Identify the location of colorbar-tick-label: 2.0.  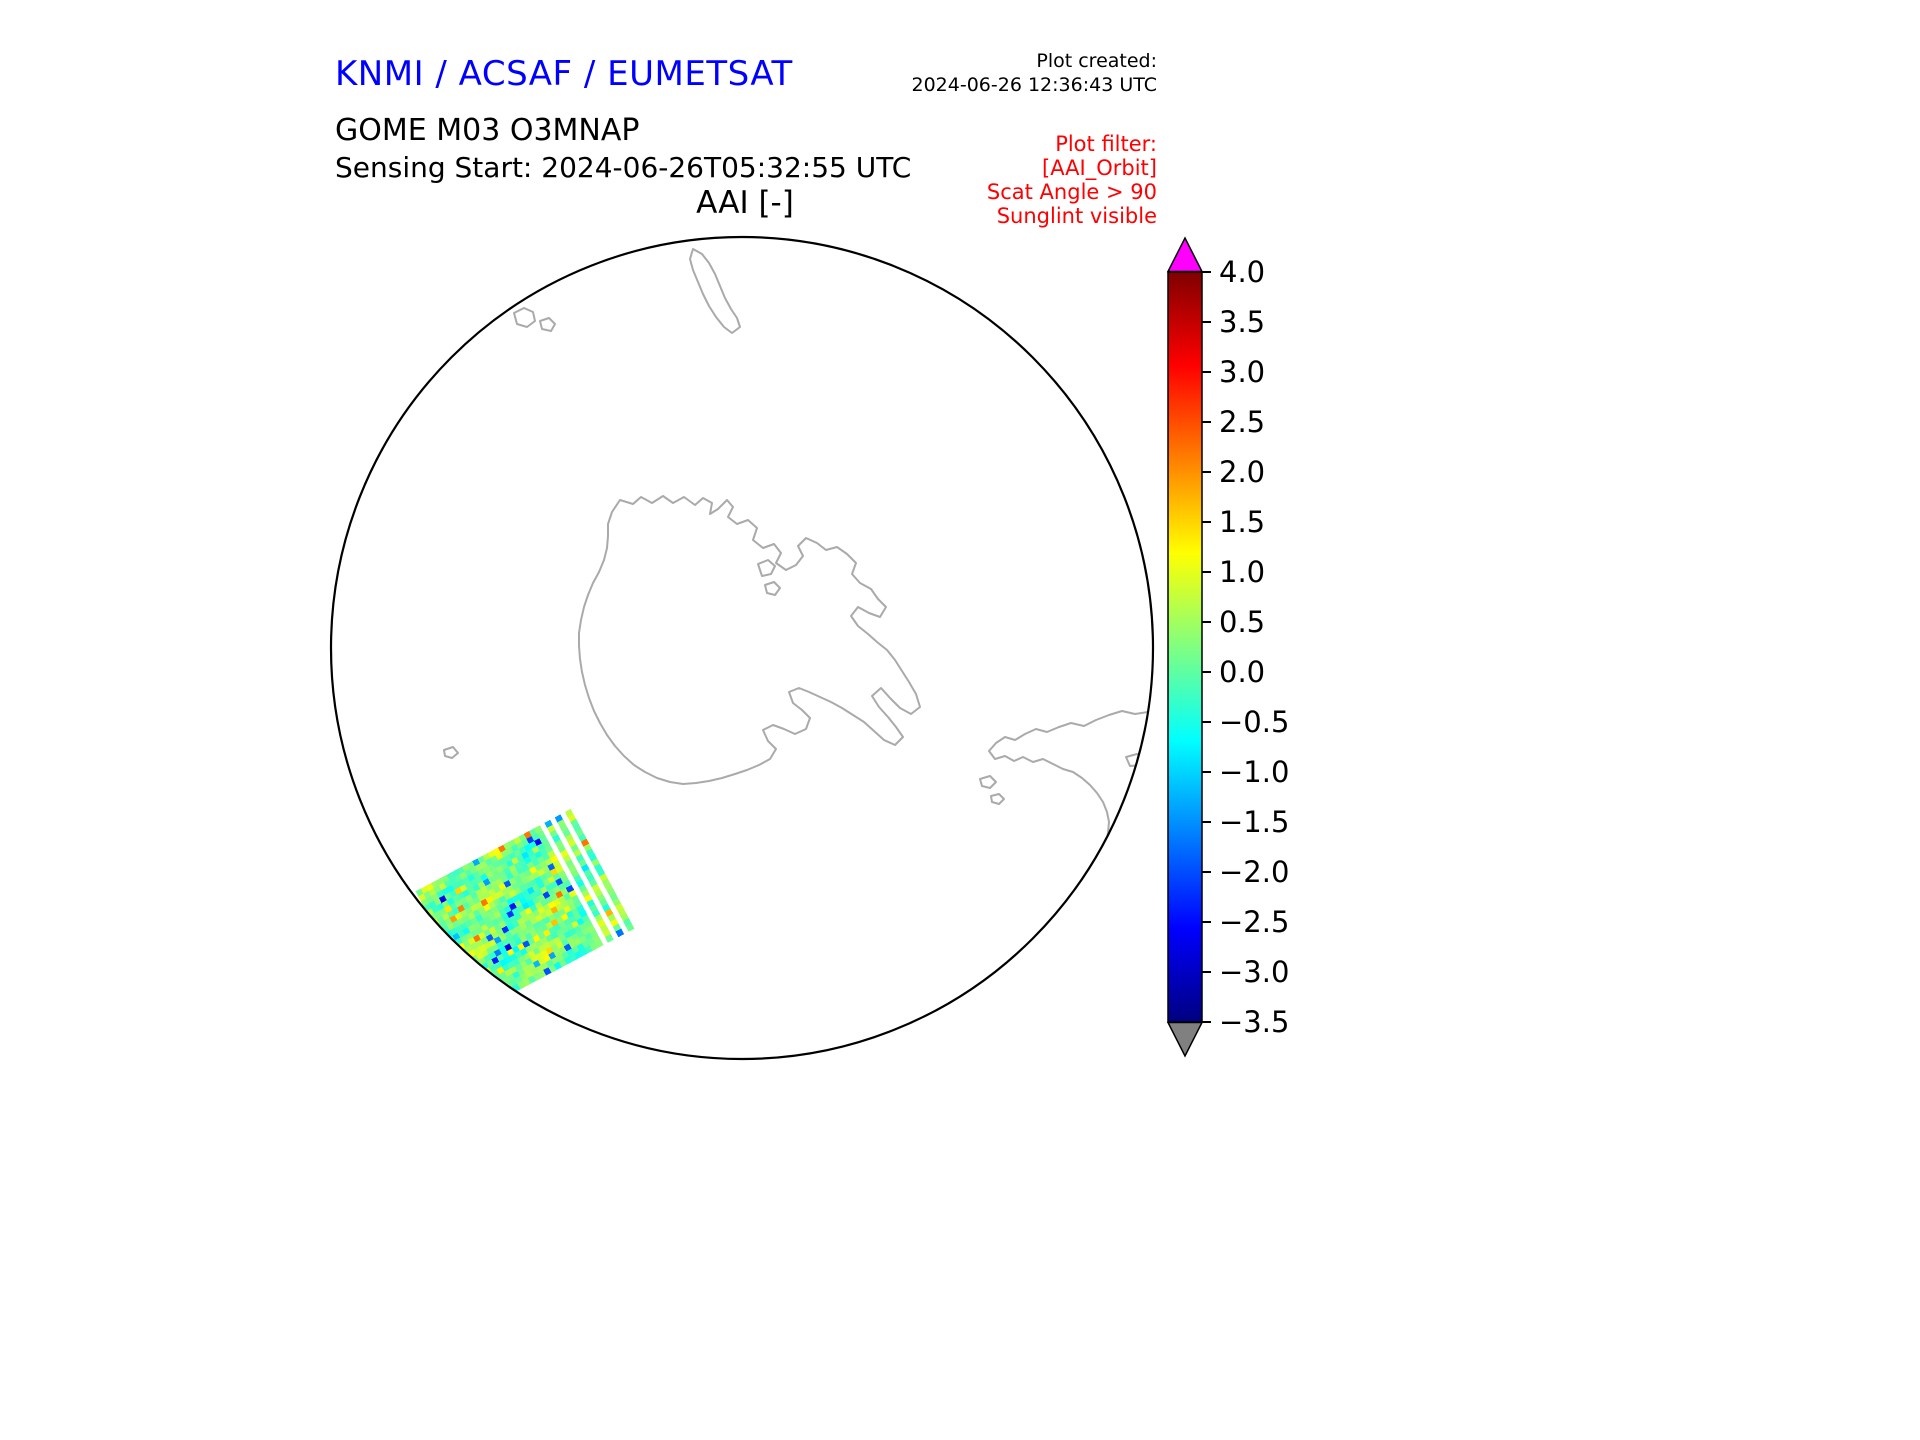
(1242, 472).